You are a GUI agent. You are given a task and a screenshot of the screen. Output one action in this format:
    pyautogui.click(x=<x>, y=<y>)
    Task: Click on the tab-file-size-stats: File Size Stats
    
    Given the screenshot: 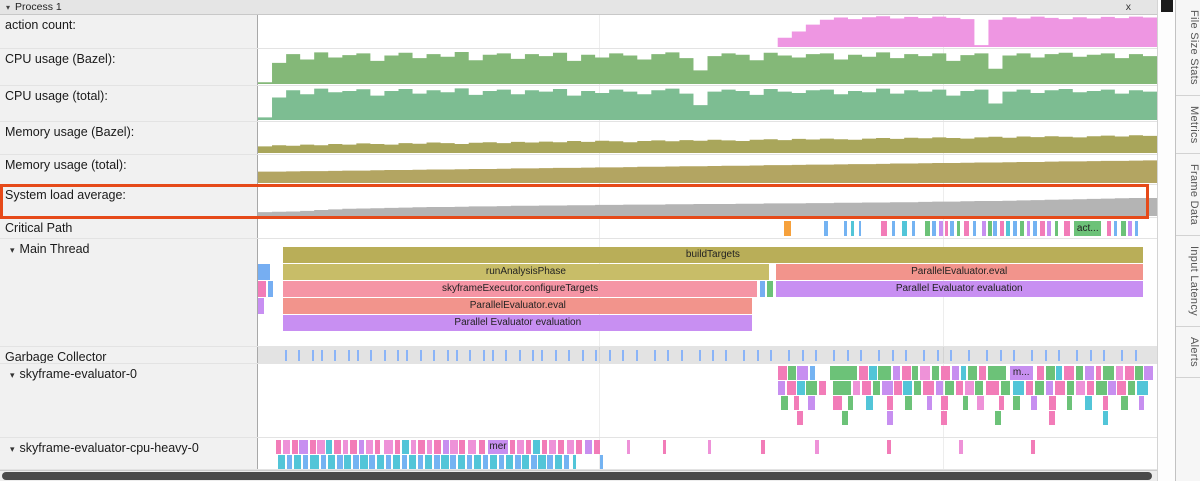 What is the action you would take?
    pyautogui.click(x=1188, y=48)
    